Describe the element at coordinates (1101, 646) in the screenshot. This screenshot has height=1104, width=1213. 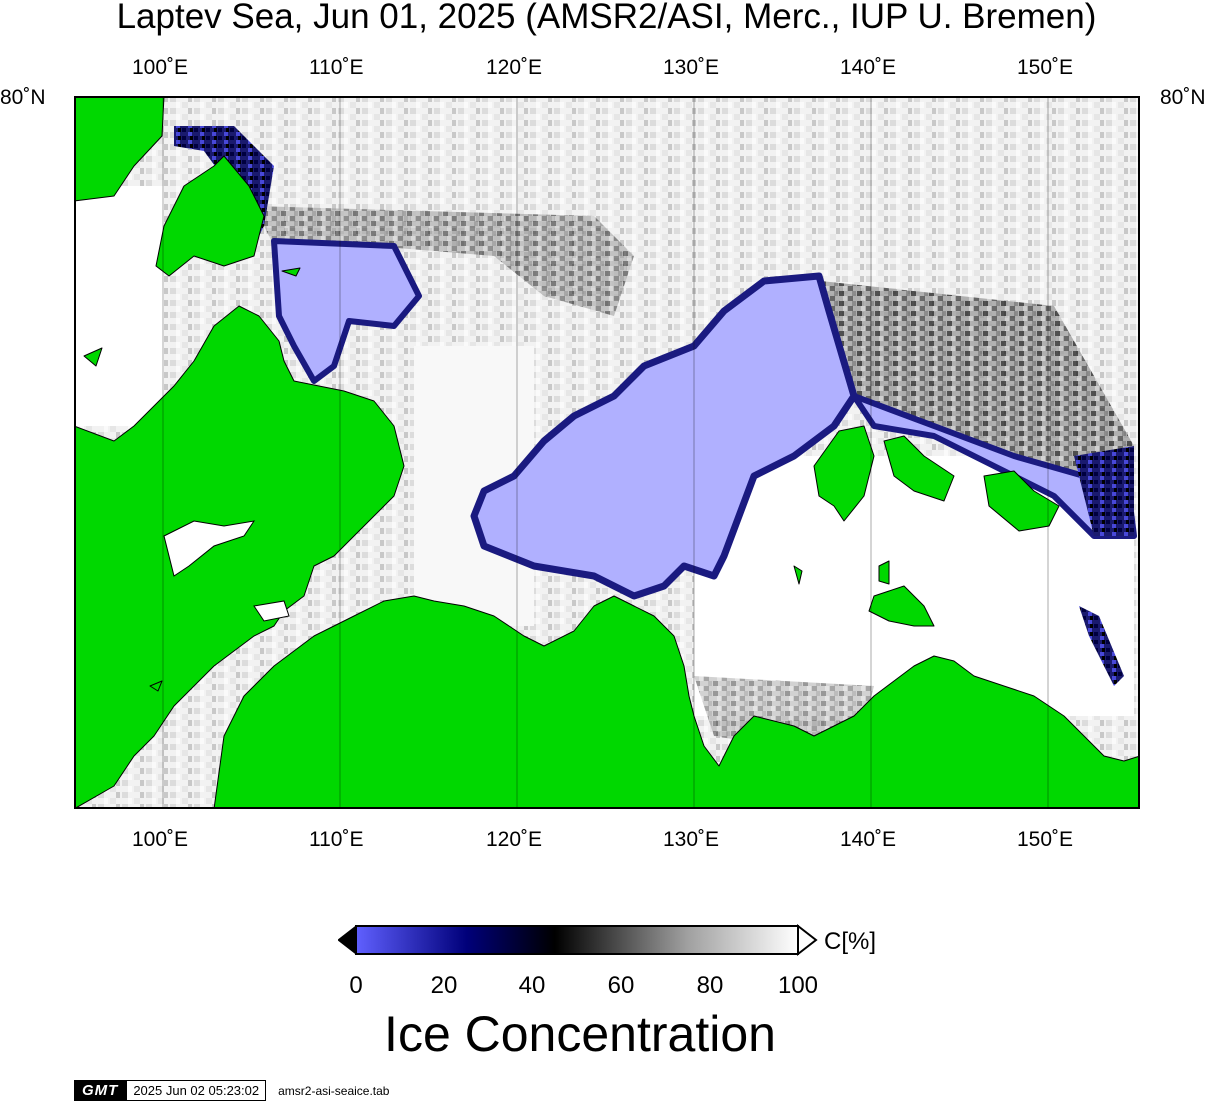
I see `ice-edge-southeast` at that location.